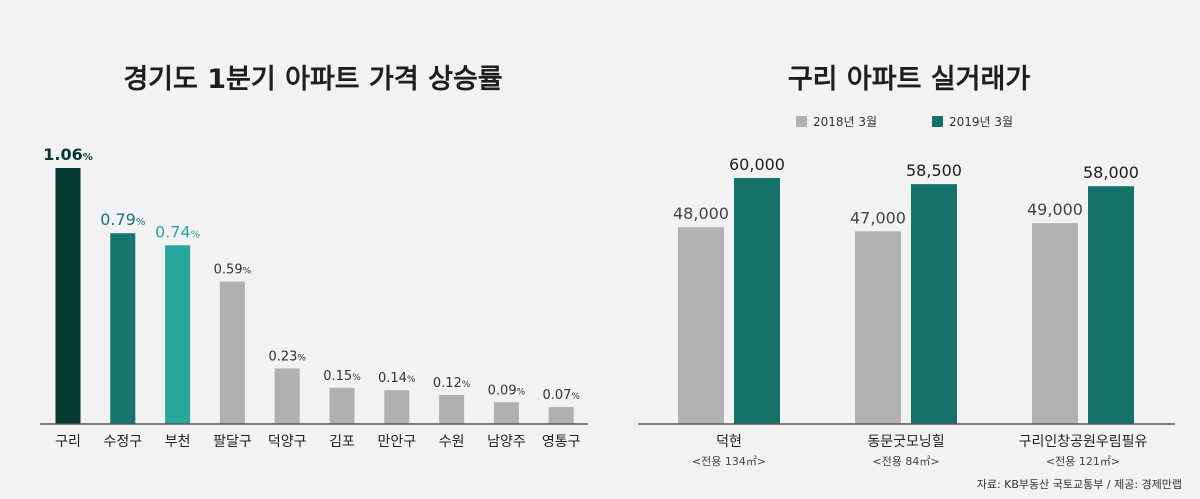 The image size is (1200, 499). What do you see at coordinates (247, 272) in the screenshot?
I see `rate-value-unit-3: %` at bounding box center [247, 272].